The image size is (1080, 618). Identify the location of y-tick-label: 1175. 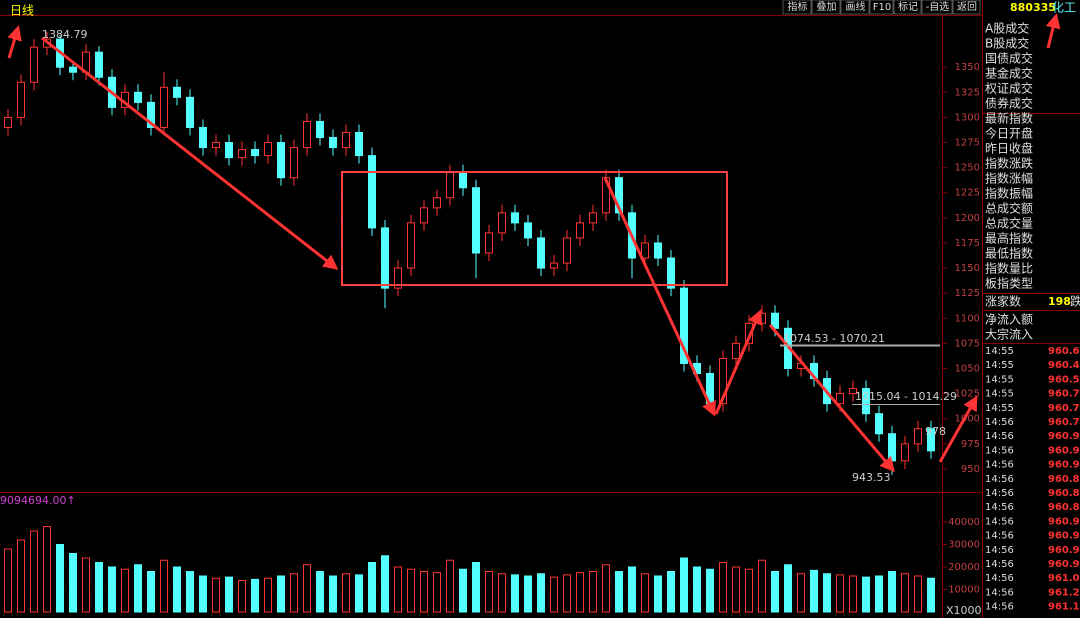
(967, 243).